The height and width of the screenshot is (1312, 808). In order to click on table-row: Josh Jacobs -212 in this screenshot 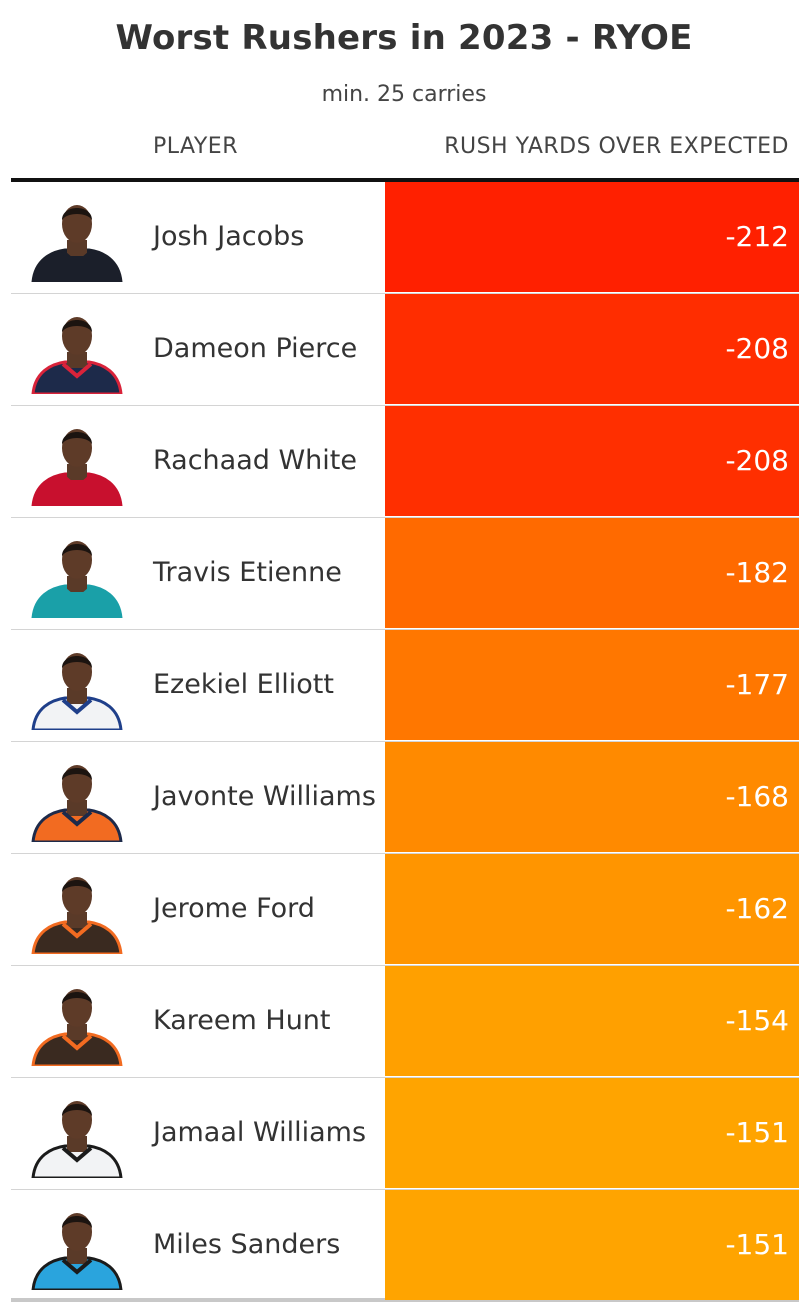, I will do `click(405, 238)`.